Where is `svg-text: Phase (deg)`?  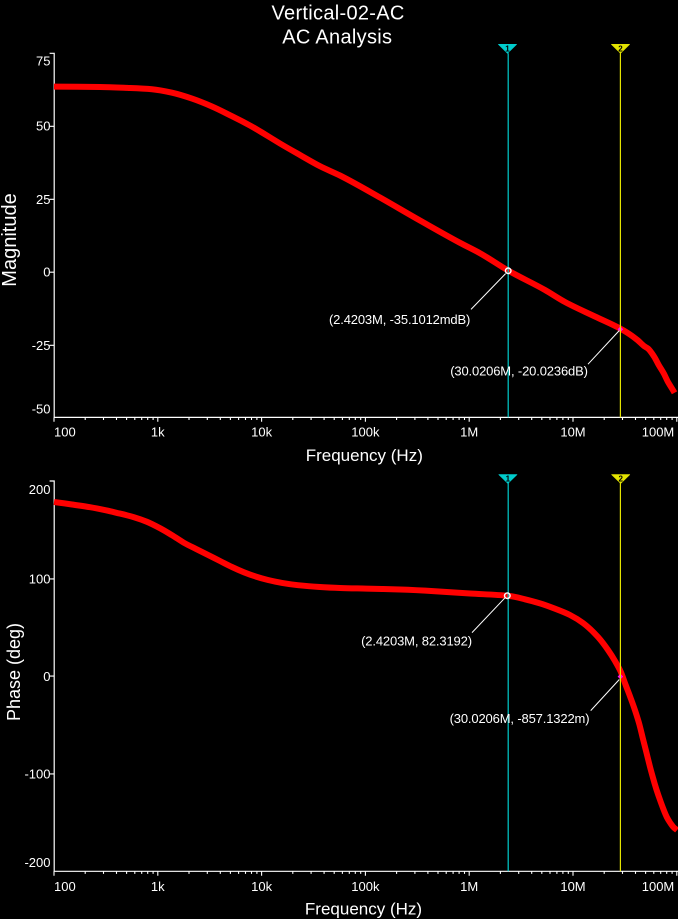 svg-text: Phase (deg) is located at coordinates (14, 672).